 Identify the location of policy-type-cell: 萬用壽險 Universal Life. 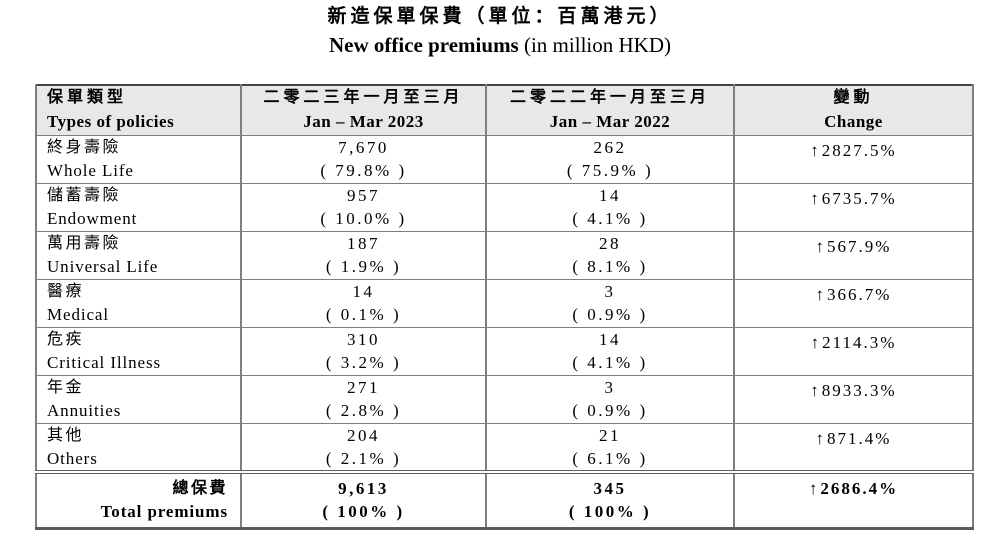
(138, 255).